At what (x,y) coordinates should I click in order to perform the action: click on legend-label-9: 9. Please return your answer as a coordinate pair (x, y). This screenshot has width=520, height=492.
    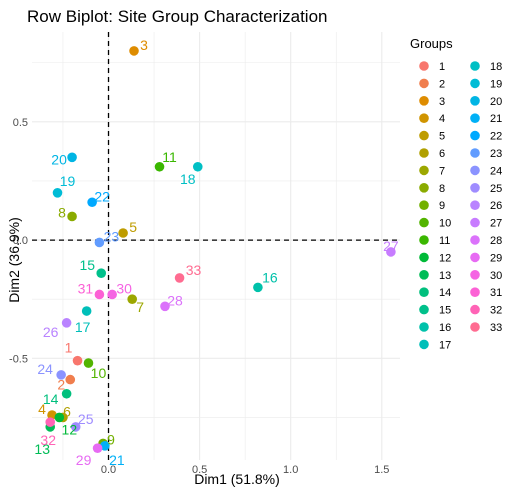
    Looking at the image, I should click on (442, 206).